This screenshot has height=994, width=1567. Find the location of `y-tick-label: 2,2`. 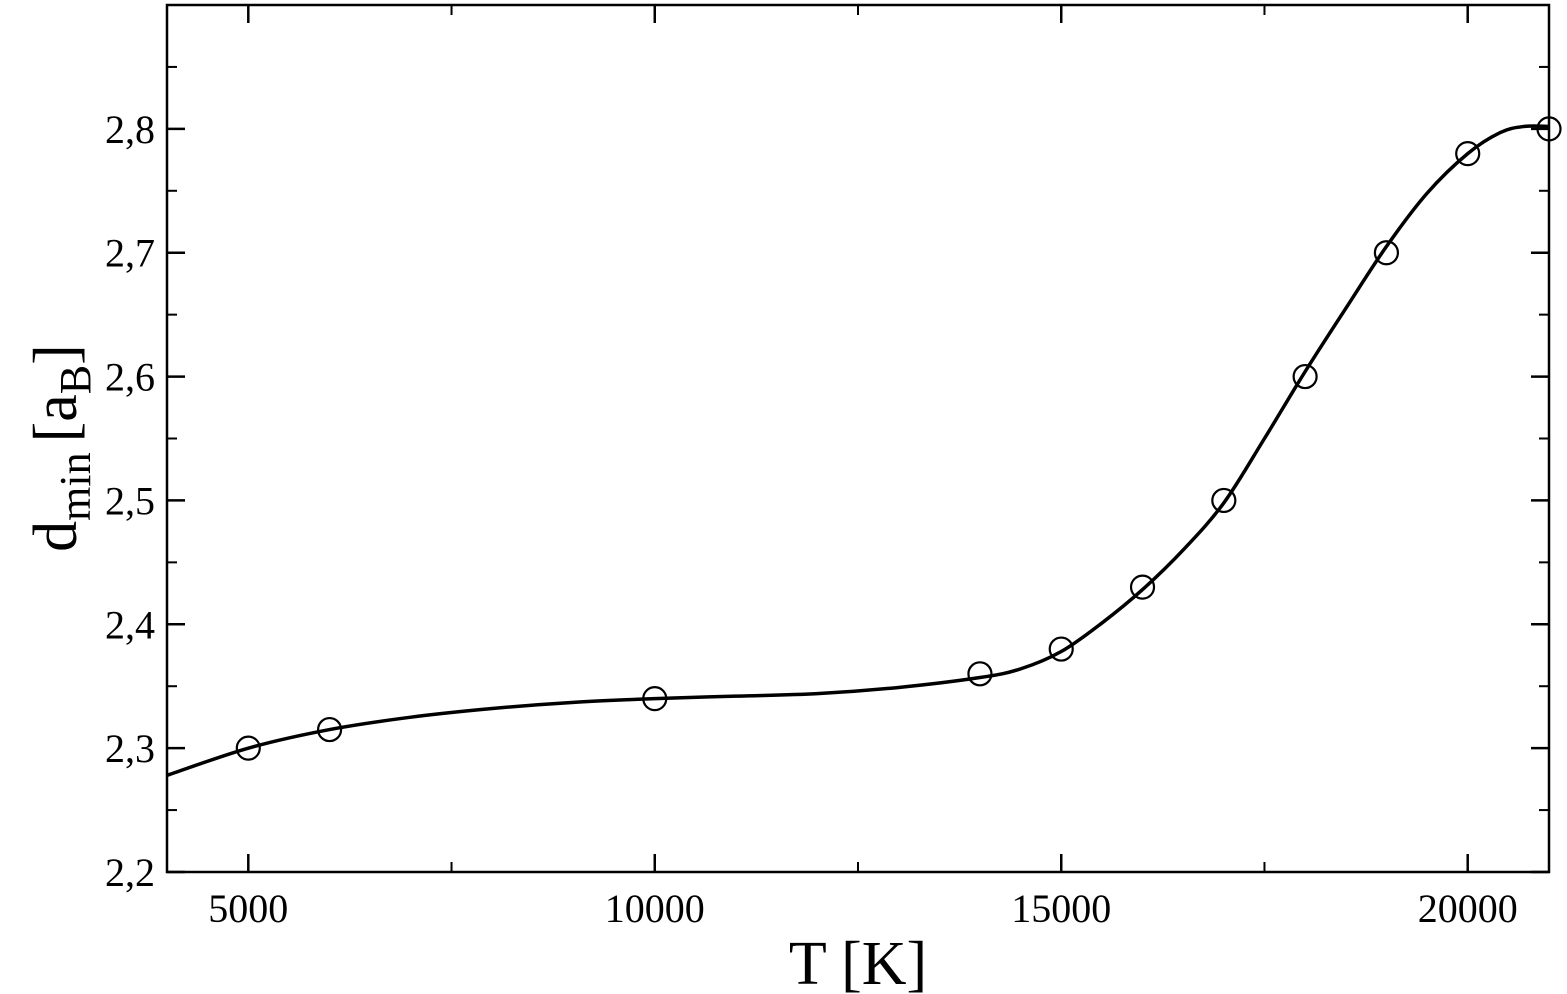

y-tick-label: 2,2 is located at coordinates (130, 872).